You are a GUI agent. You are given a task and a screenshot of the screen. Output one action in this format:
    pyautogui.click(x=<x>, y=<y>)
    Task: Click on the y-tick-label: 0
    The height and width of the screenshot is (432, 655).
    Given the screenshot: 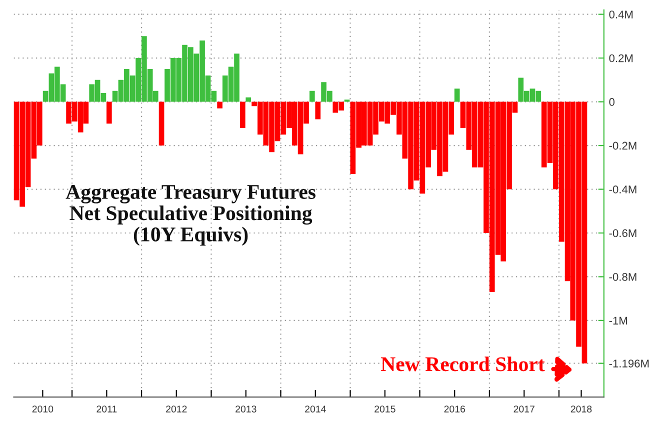 What is the action you would take?
    pyautogui.click(x=612, y=102)
    